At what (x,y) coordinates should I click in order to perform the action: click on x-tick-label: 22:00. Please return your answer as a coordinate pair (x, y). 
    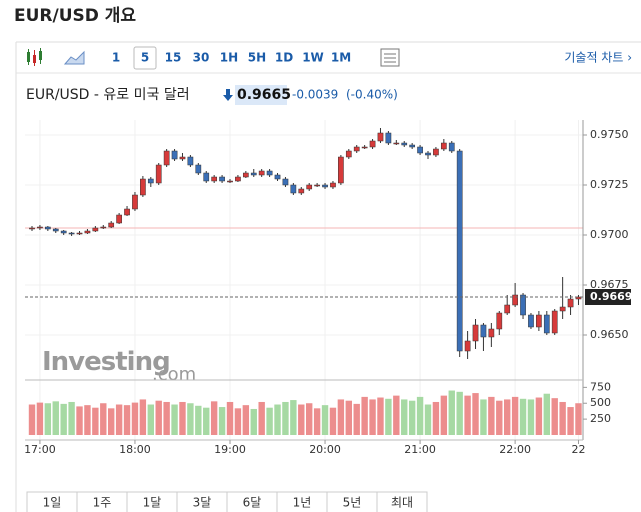
    Looking at the image, I should click on (515, 449).